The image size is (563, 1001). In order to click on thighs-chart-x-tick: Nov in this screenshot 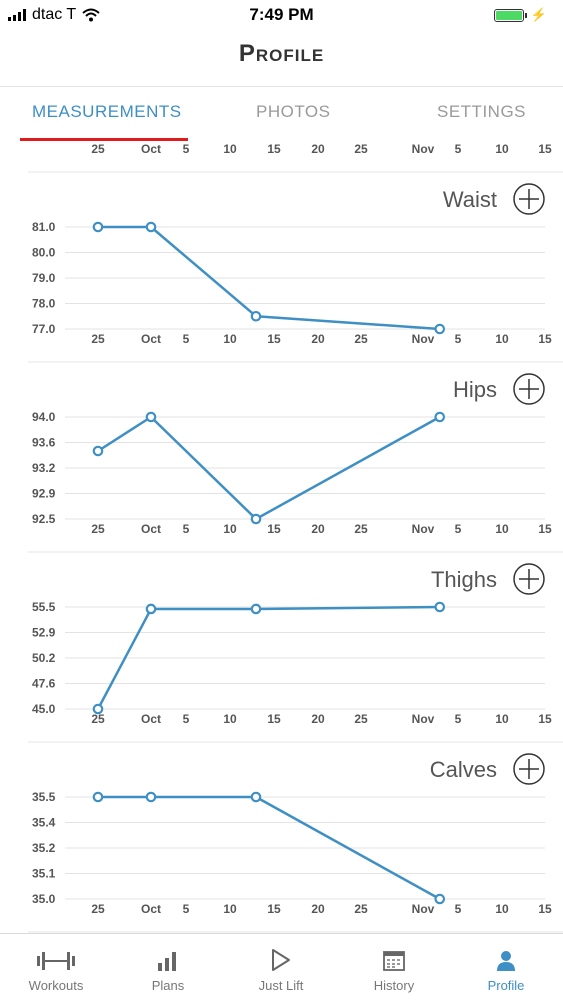, I will do `click(423, 719)`.